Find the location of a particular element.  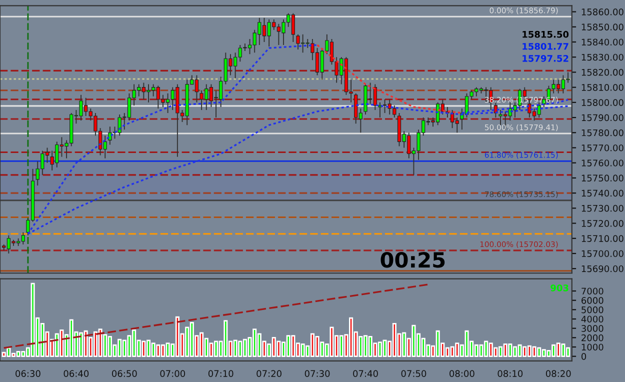

x-tick-label: 07:20 is located at coordinates (269, 374).